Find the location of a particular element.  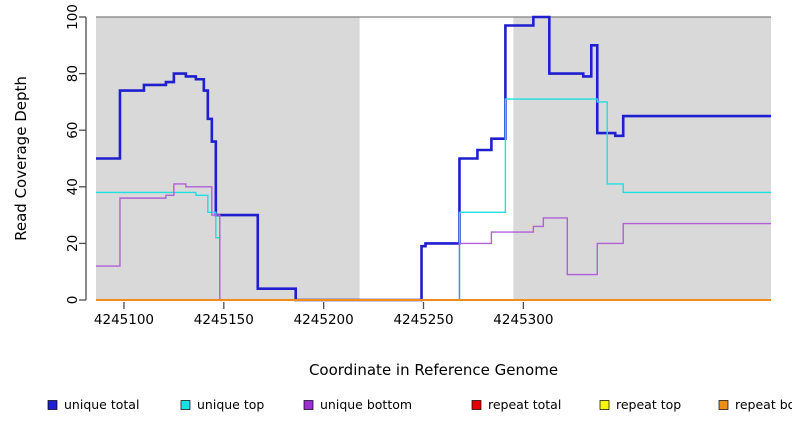

legend-item-unique-total: unique total is located at coordinates (93, 404).